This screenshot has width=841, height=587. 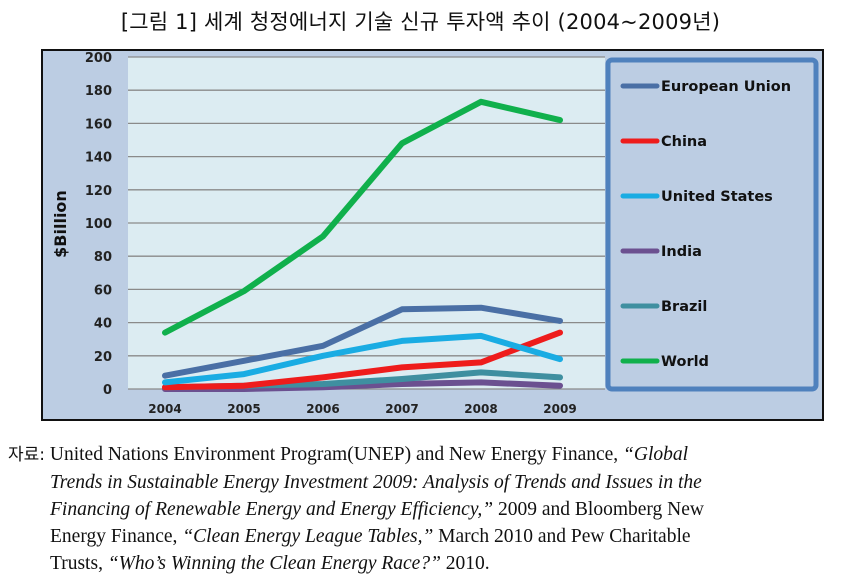 I want to click on legend-item-brazil: Brazil, so click(x=663, y=307).